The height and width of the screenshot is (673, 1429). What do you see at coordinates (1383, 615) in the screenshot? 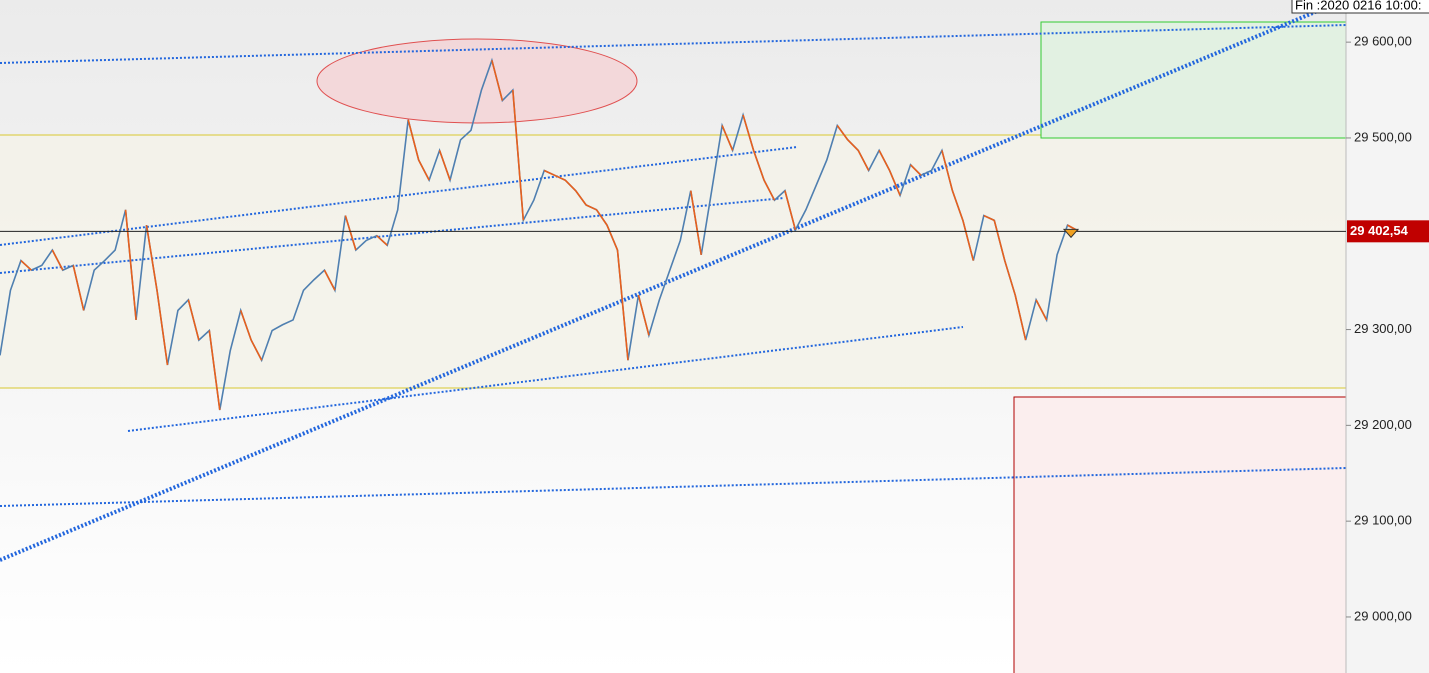
I see `y-tick-label: 29 000,00` at bounding box center [1383, 615].